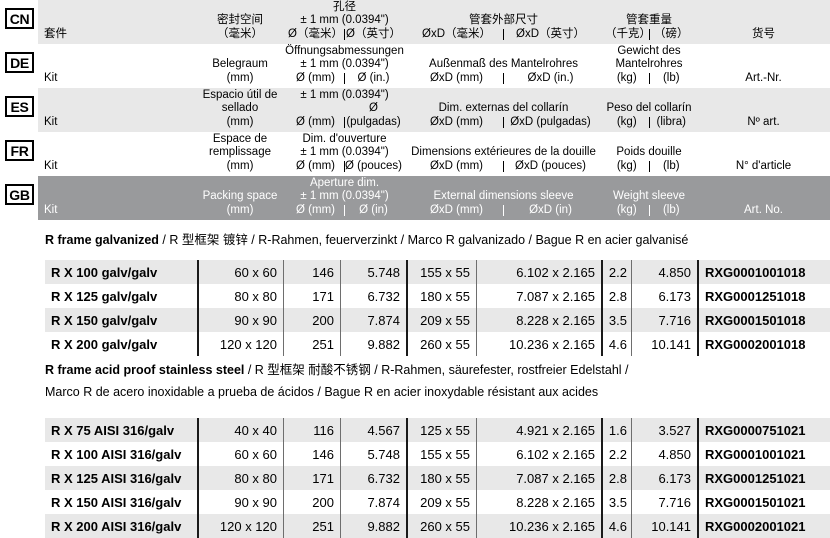 The height and width of the screenshot is (538, 830). Describe the element at coordinates (116, 526) in the screenshot. I see `cell-kit: R X 200 AISI 316/galv` at that location.